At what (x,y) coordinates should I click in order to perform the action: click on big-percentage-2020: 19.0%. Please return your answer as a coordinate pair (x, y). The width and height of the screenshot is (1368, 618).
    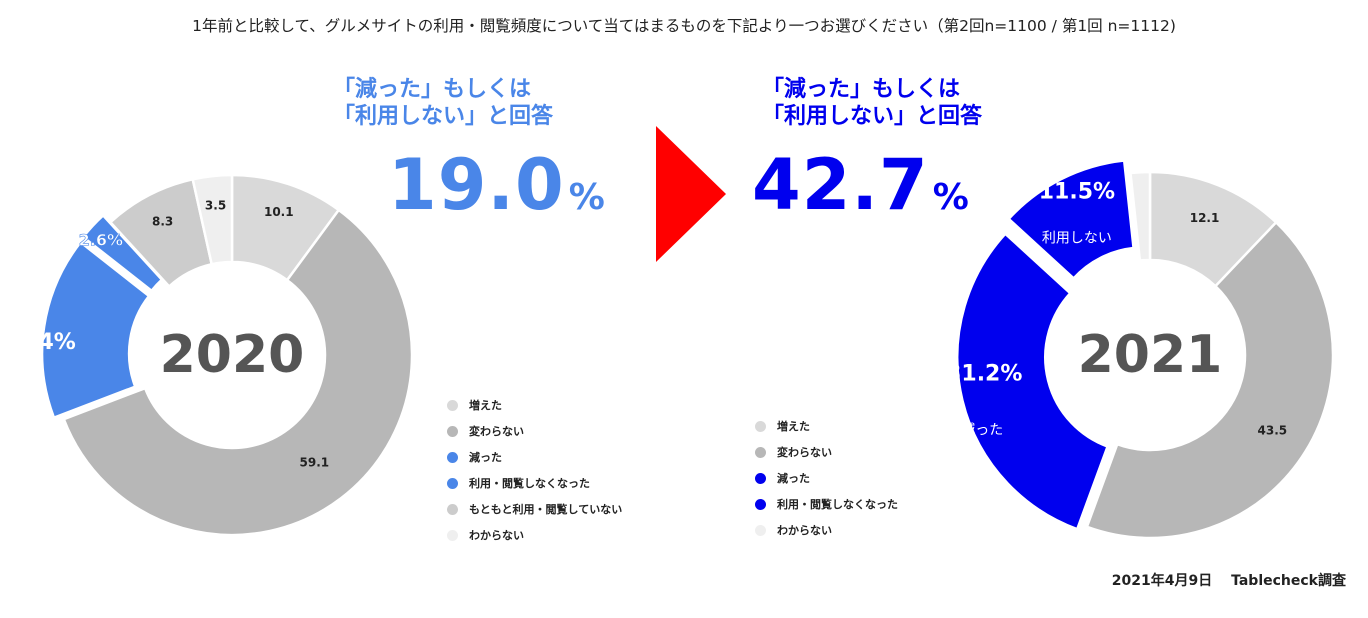
    Looking at the image, I should click on (497, 191).